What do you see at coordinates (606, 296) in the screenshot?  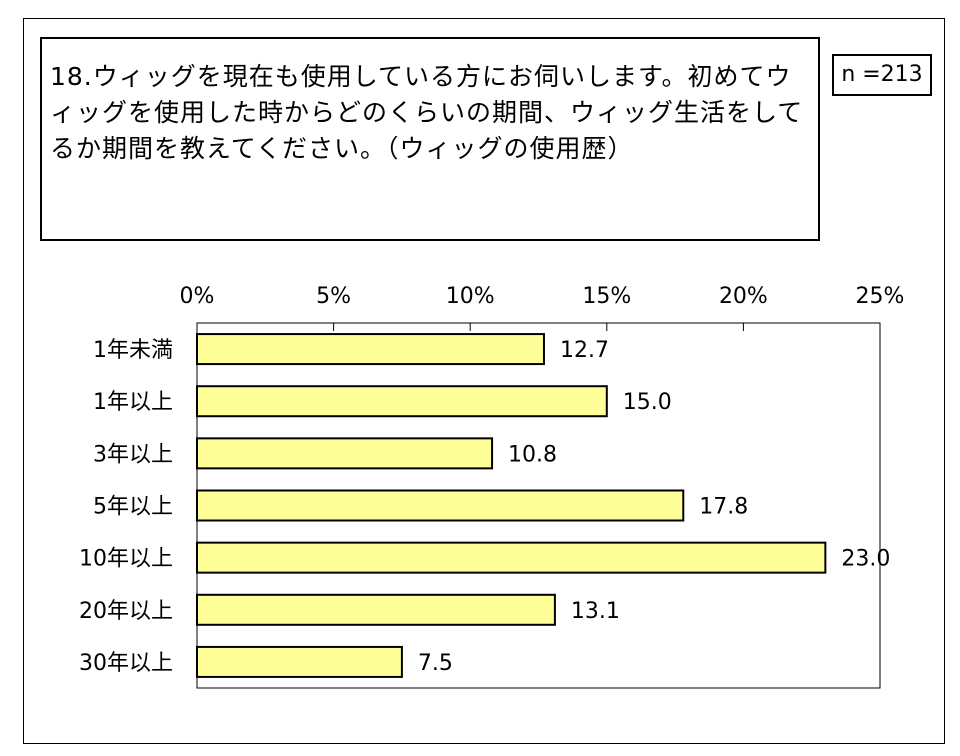 I see `x-tick-label: 15%` at bounding box center [606, 296].